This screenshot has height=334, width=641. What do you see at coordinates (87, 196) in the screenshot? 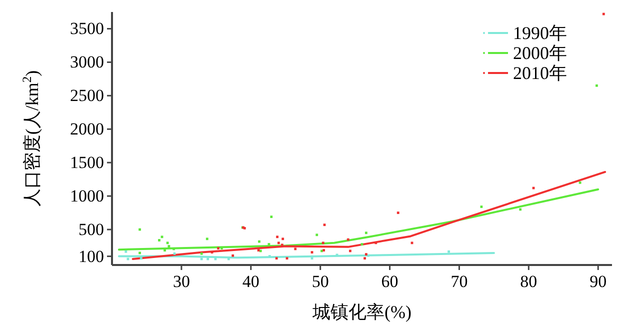
I see `y-tick-label: 1000` at bounding box center [87, 196].